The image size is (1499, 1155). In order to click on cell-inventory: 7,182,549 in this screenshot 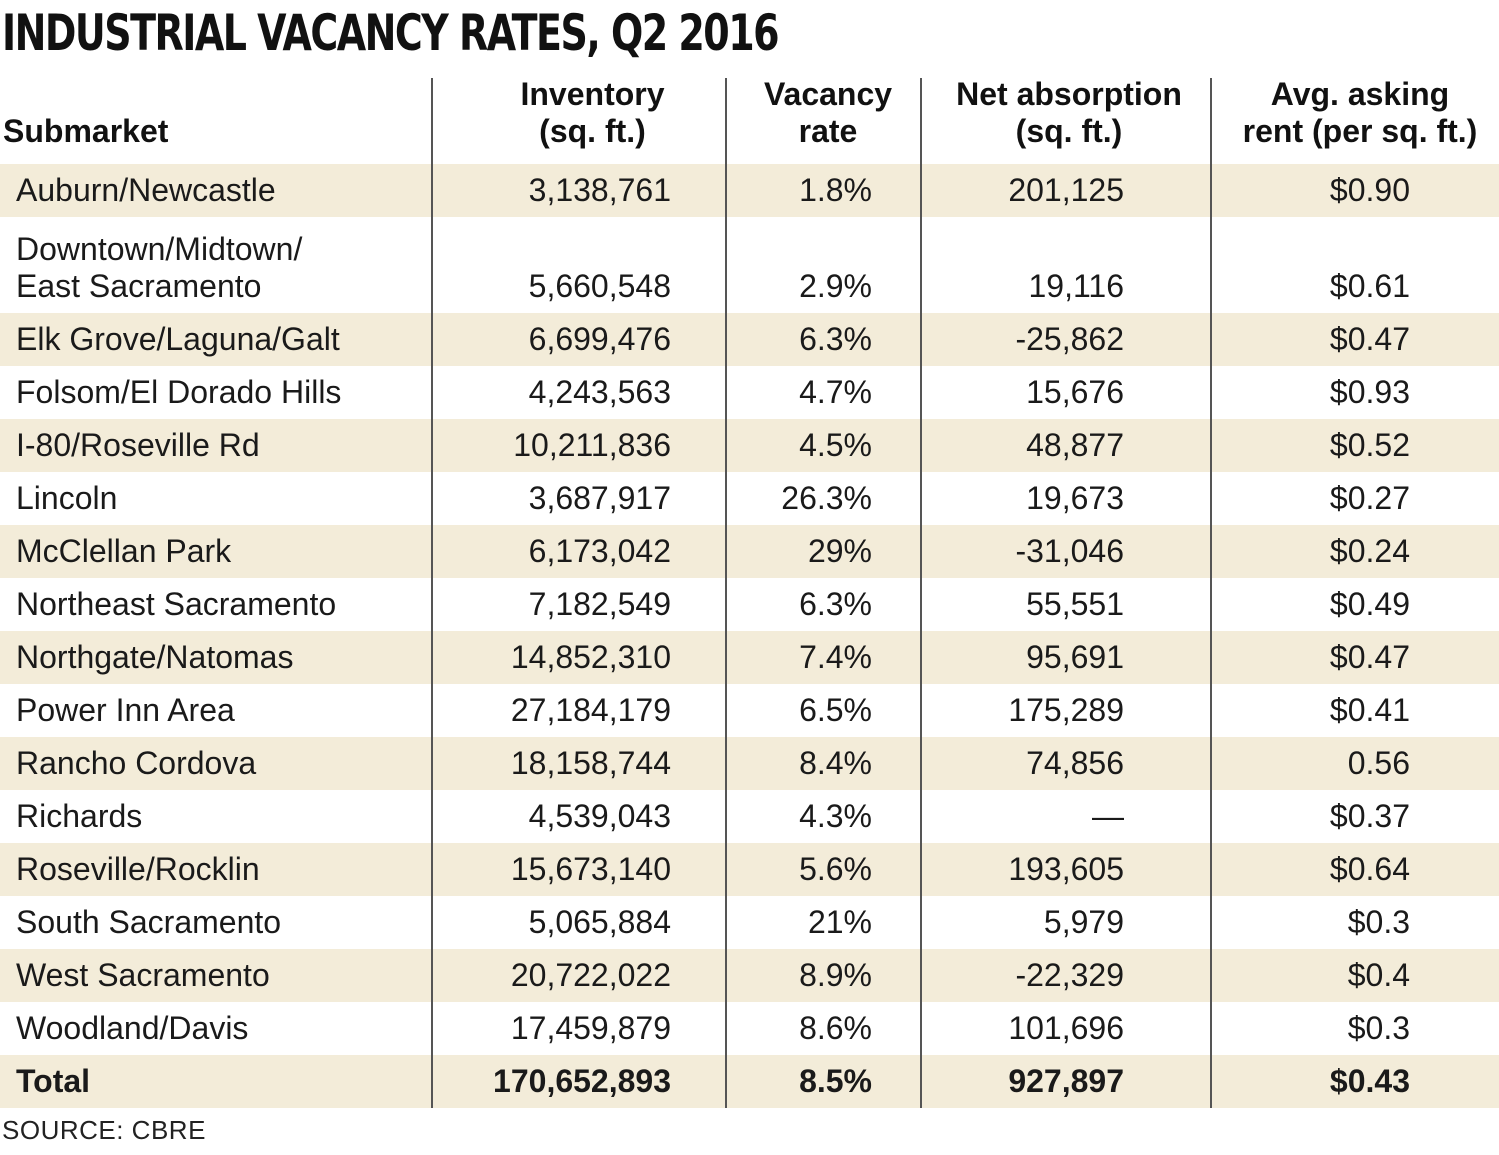, I will do `click(599, 604)`.